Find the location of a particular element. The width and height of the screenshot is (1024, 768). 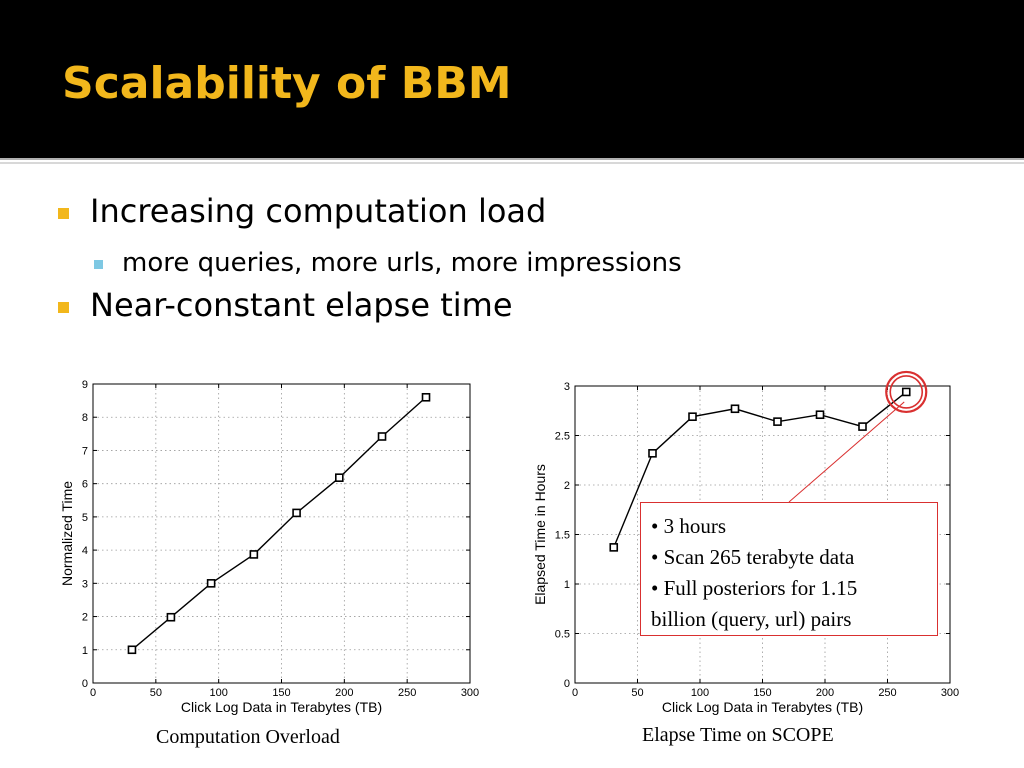

highlight-circle-outer is located at coordinates (906, 392).